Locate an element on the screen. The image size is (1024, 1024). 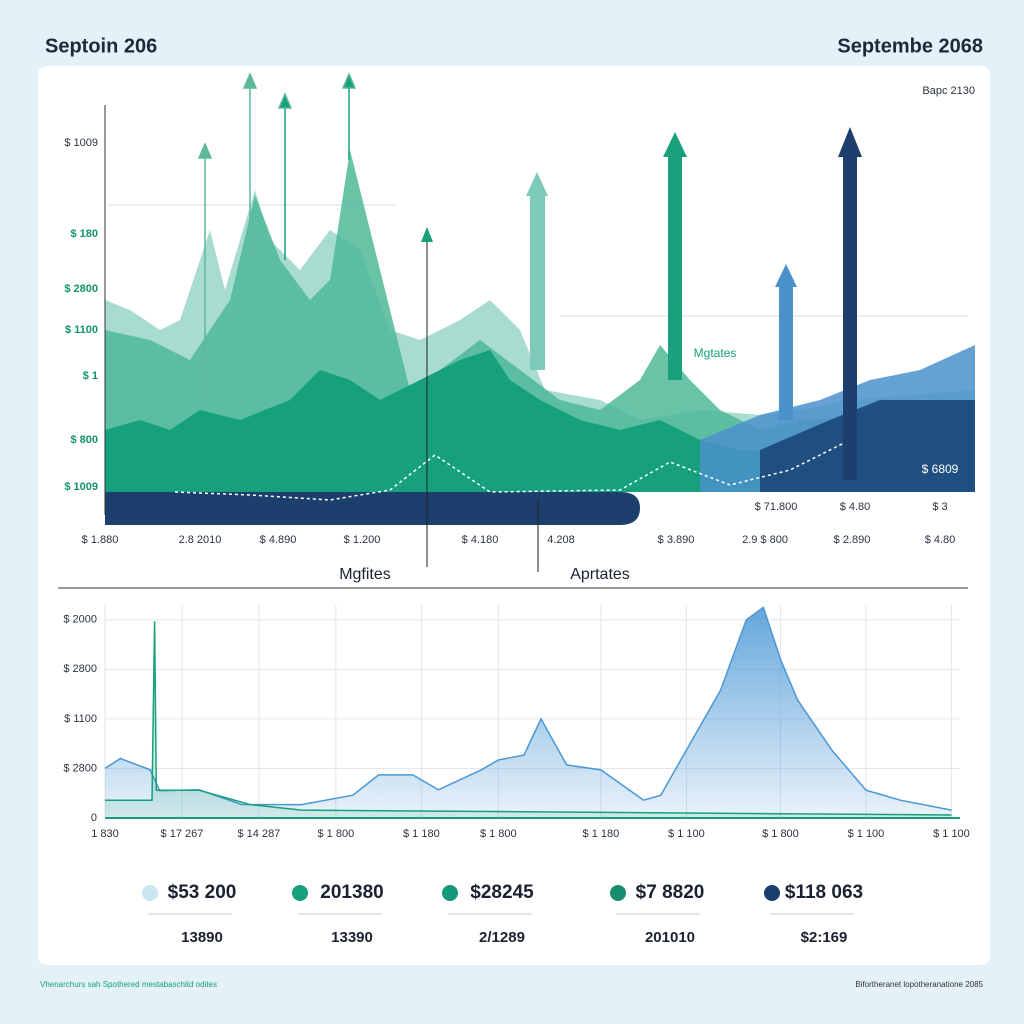
y-tick-label: $ 2000 is located at coordinates (80, 620).